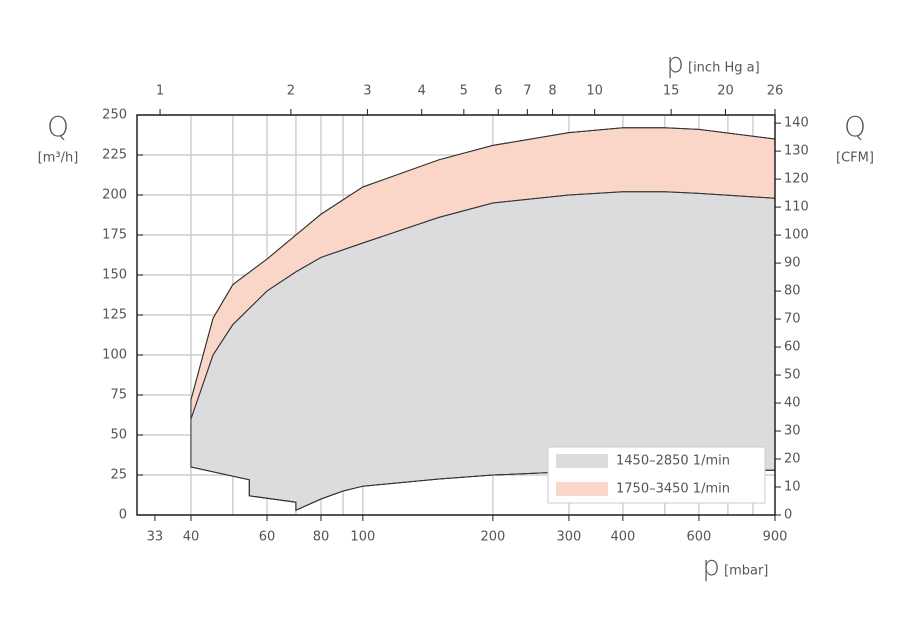 The image size is (900, 639). I want to click on y2-tick-label: 60, so click(792, 347).